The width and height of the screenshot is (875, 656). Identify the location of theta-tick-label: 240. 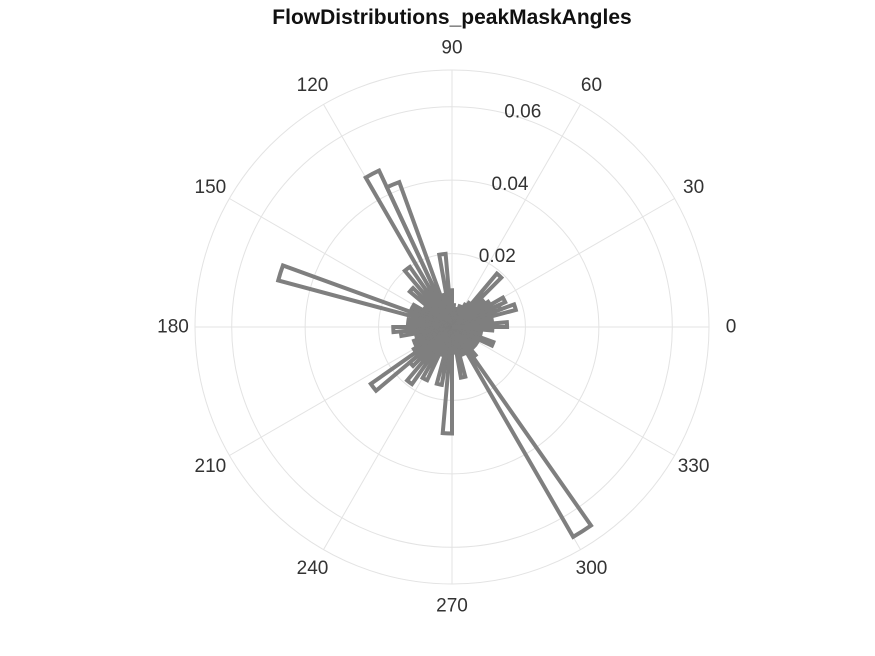
(313, 568).